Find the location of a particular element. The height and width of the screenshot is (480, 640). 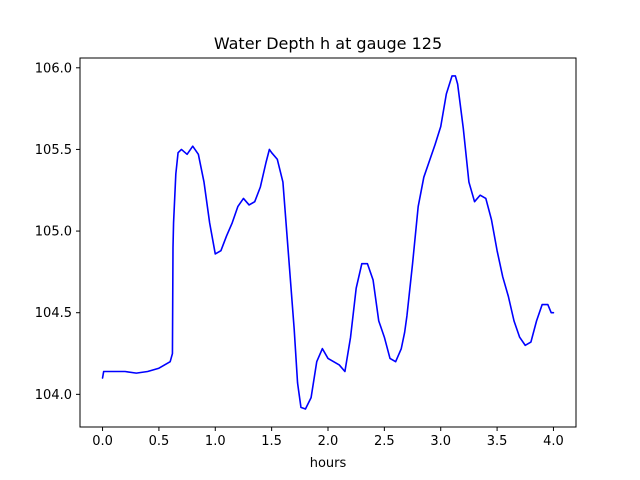

x-tick-label: 1.5 is located at coordinates (271, 441).